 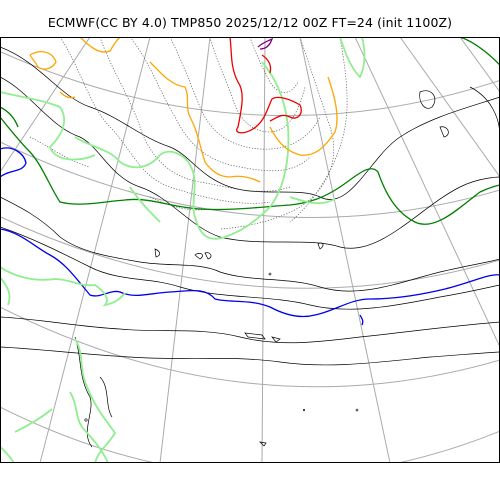 I want to click on contour-purple, so click(x=265, y=43).